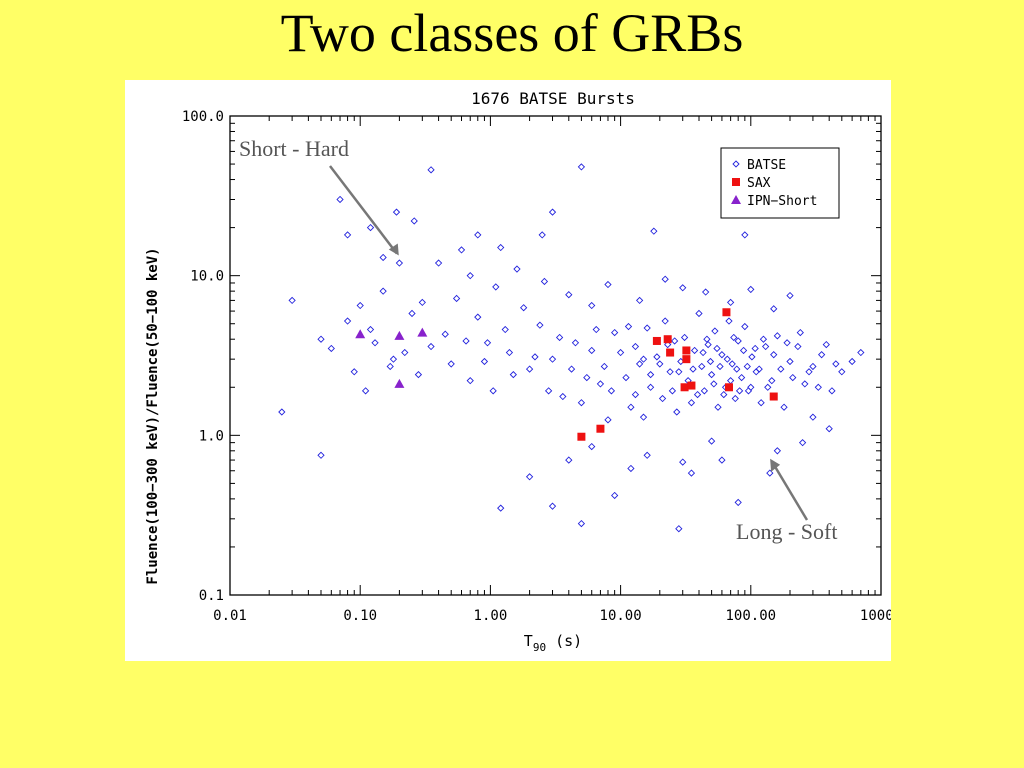  What do you see at coordinates (211, 596) in the screenshot?
I see `y-tick-label: 0.1` at bounding box center [211, 596].